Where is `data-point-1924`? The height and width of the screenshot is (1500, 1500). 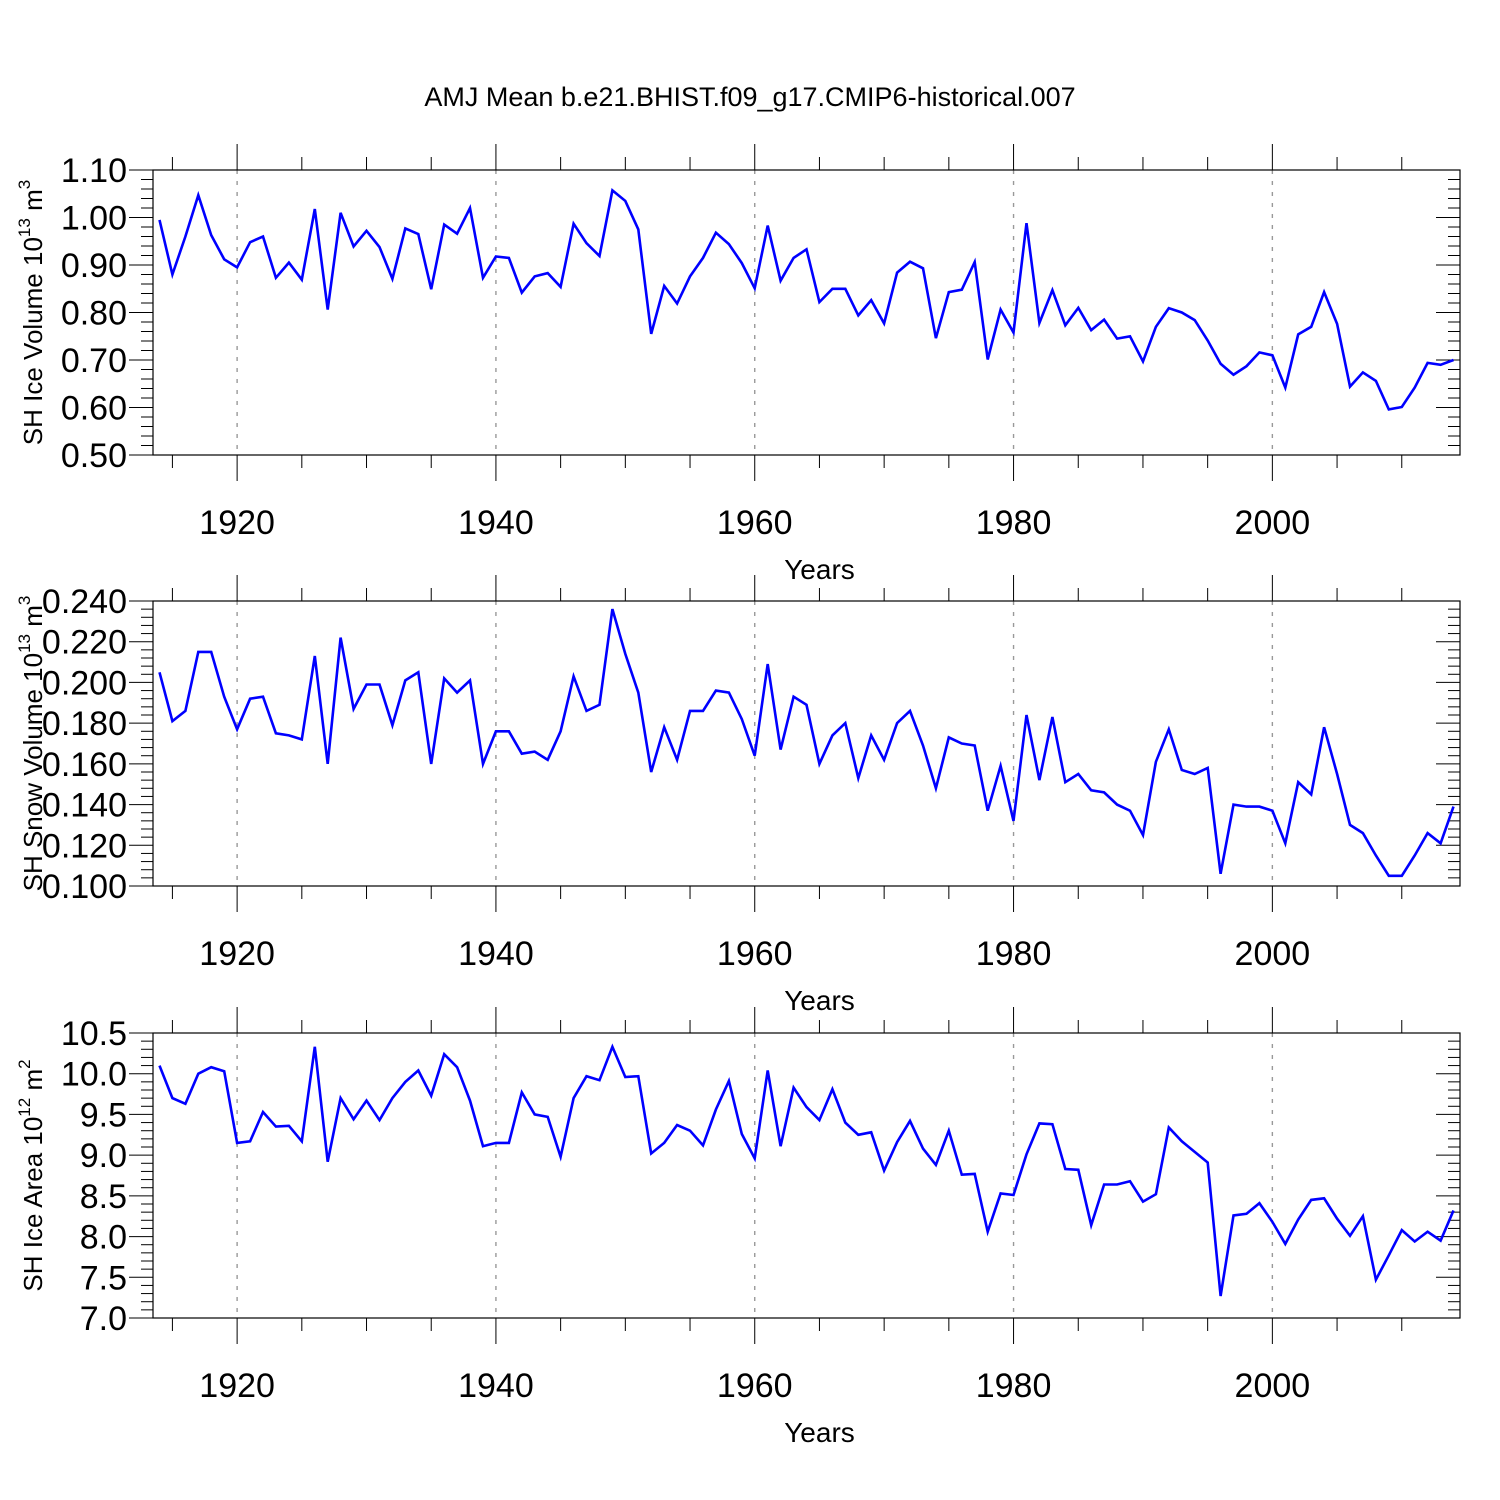
data-point-1924 is located at coordinates (289, 1126).